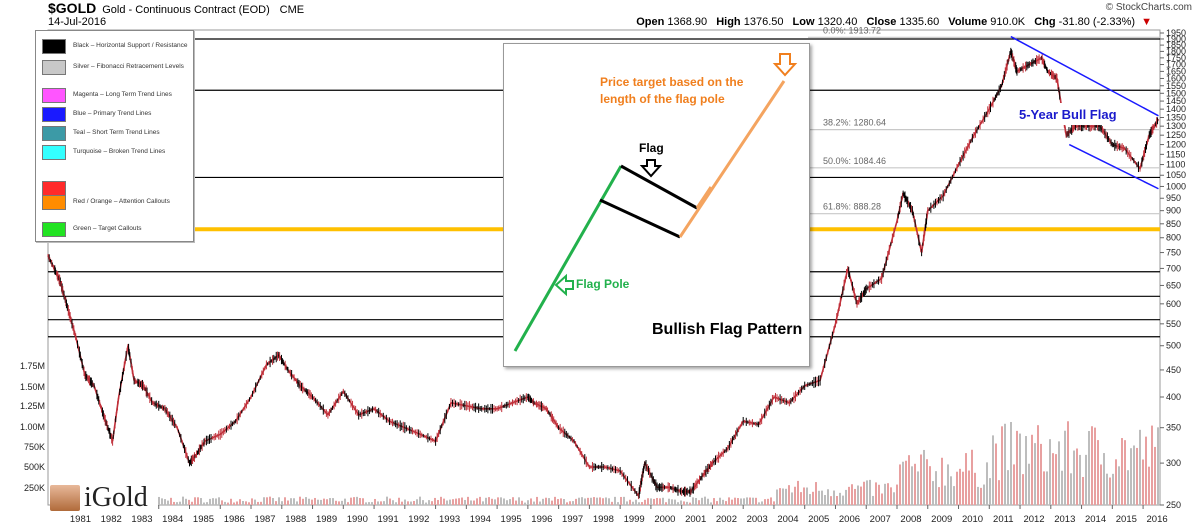 This screenshot has width=1200, height=528. I want to click on x-tick-label: 1987, so click(264, 519).